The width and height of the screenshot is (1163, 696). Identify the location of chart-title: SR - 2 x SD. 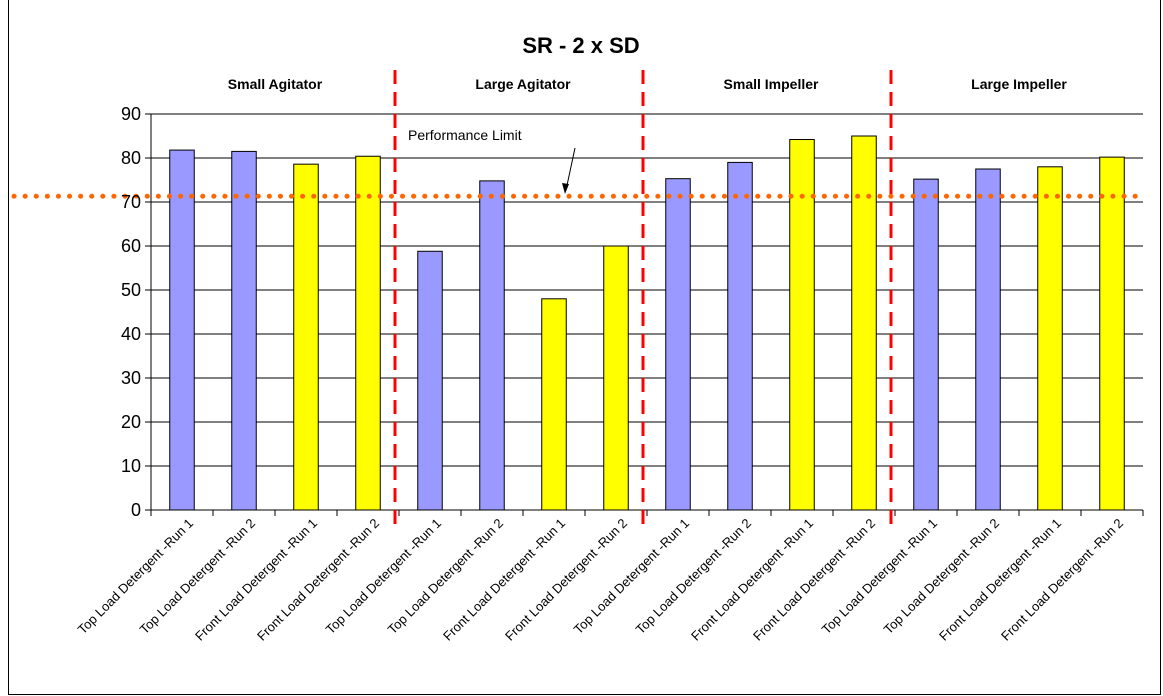
(580, 45).